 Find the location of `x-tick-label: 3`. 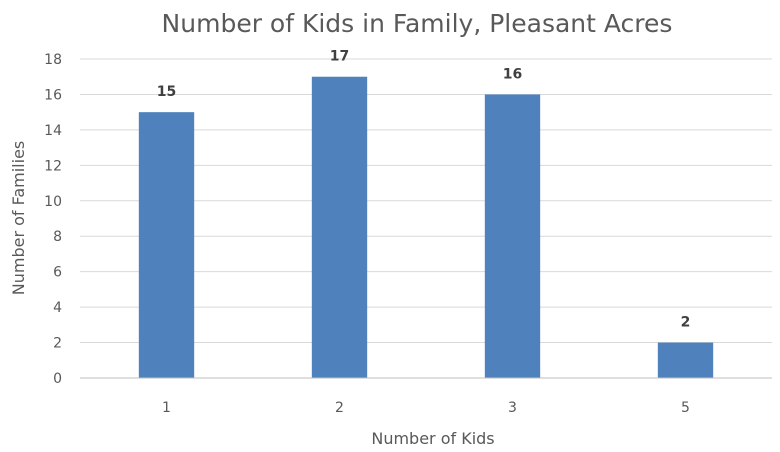

x-tick-label: 3 is located at coordinates (512, 408).